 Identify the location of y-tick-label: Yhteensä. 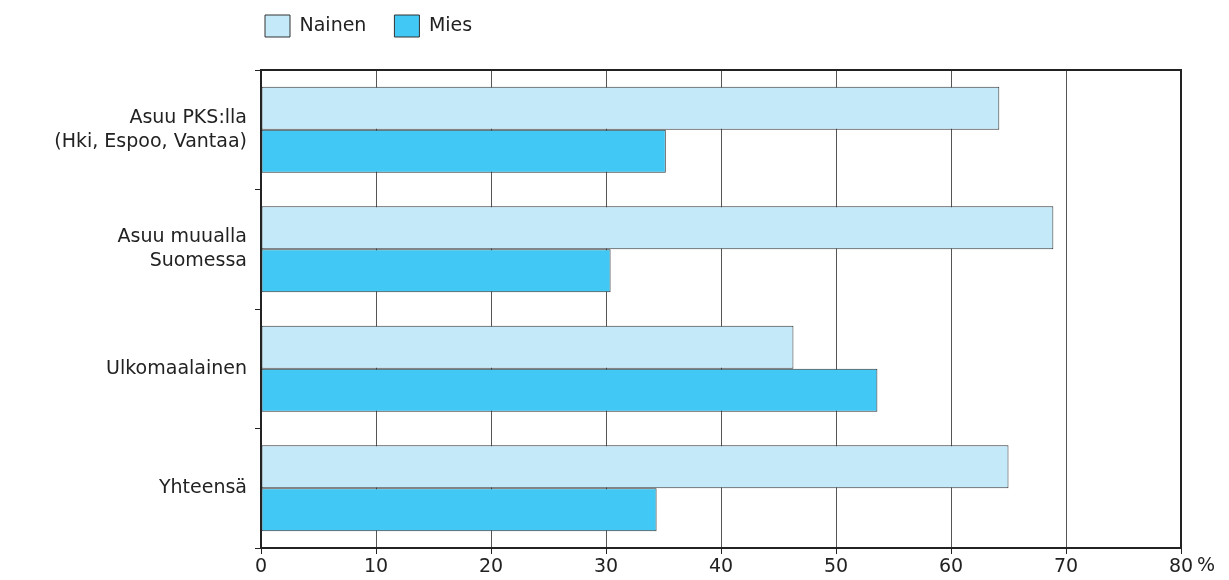
(202, 486).